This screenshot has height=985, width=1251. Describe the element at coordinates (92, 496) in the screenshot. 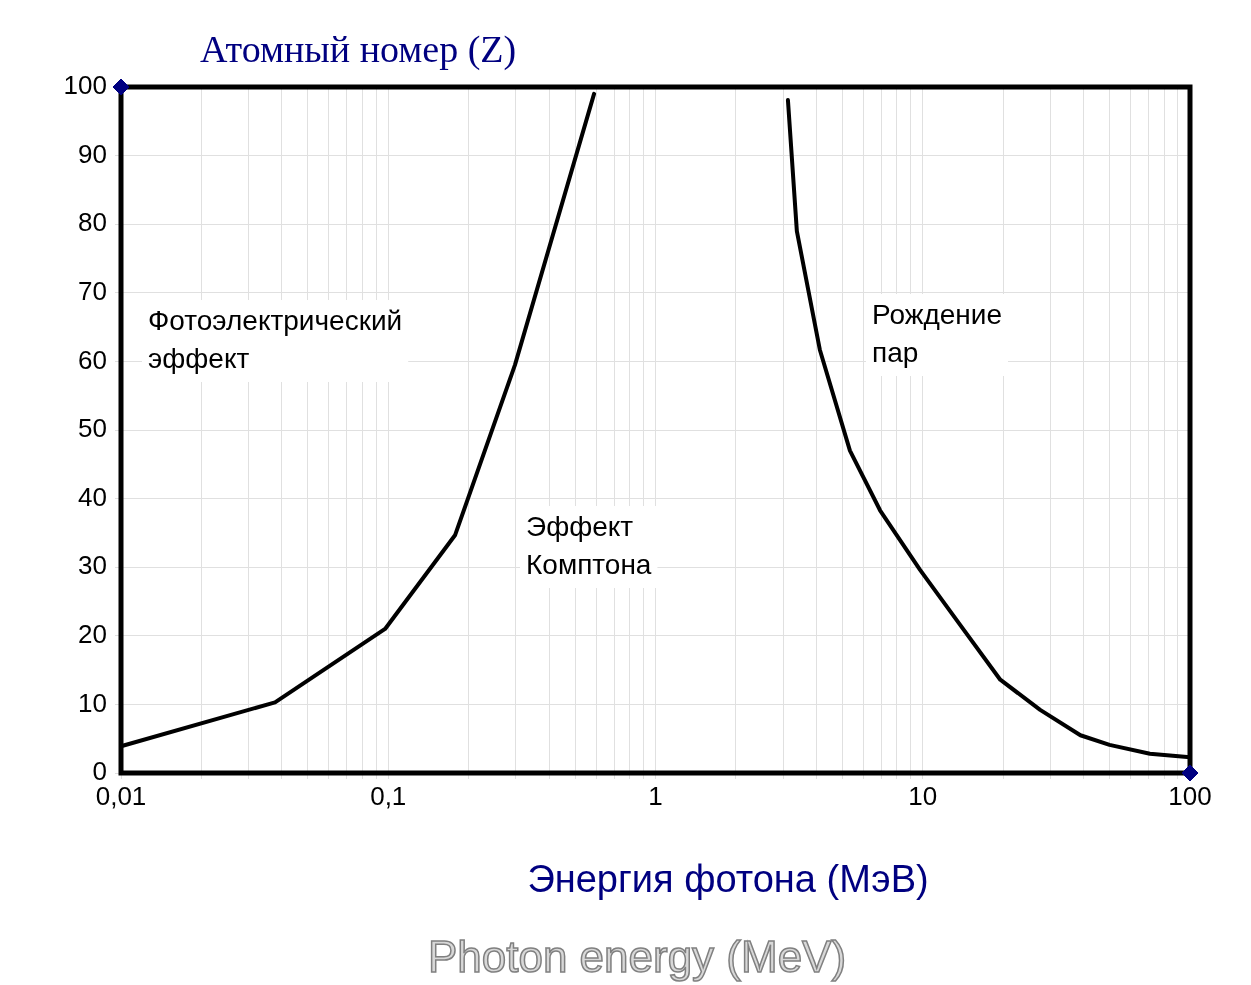

I see `y-tick-label: 40` at that location.